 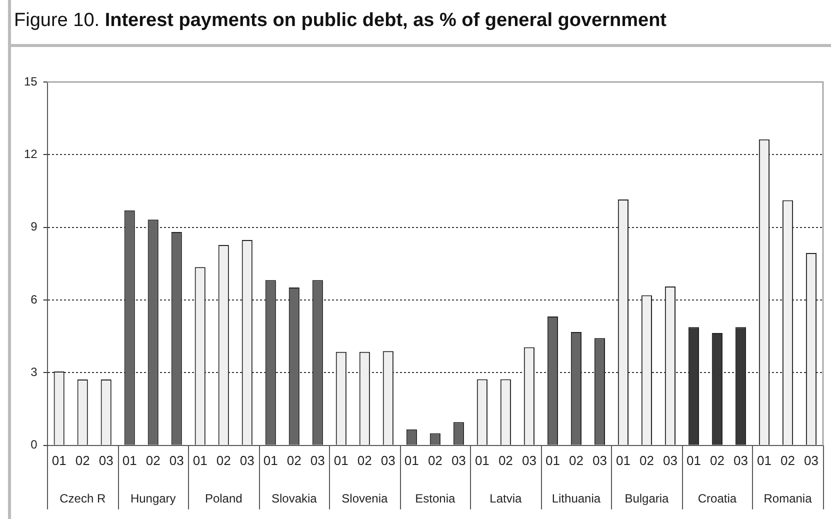 I want to click on text: Slovakia, so click(x=294, y=499).